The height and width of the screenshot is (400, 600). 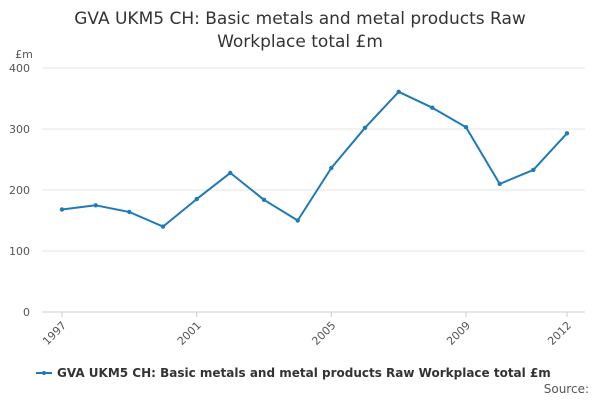 I want to click on y-tick-label: 0, so click(x=26, y=312).